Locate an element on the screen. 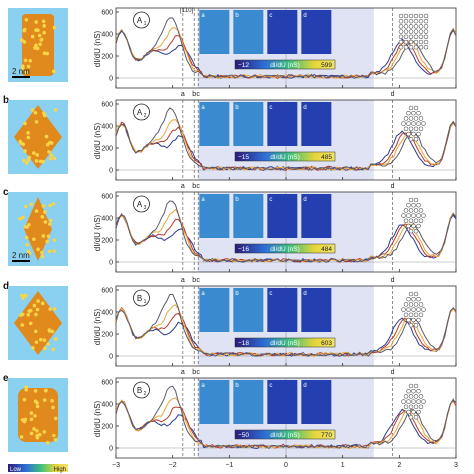  didu-map-letter: d is located at coordinates (304, 386).